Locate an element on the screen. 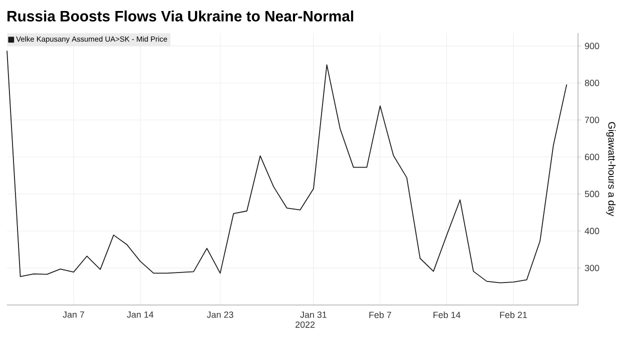 This screenshot has width=639, height=338. text: 2022 is located at coordinates (305, 324).